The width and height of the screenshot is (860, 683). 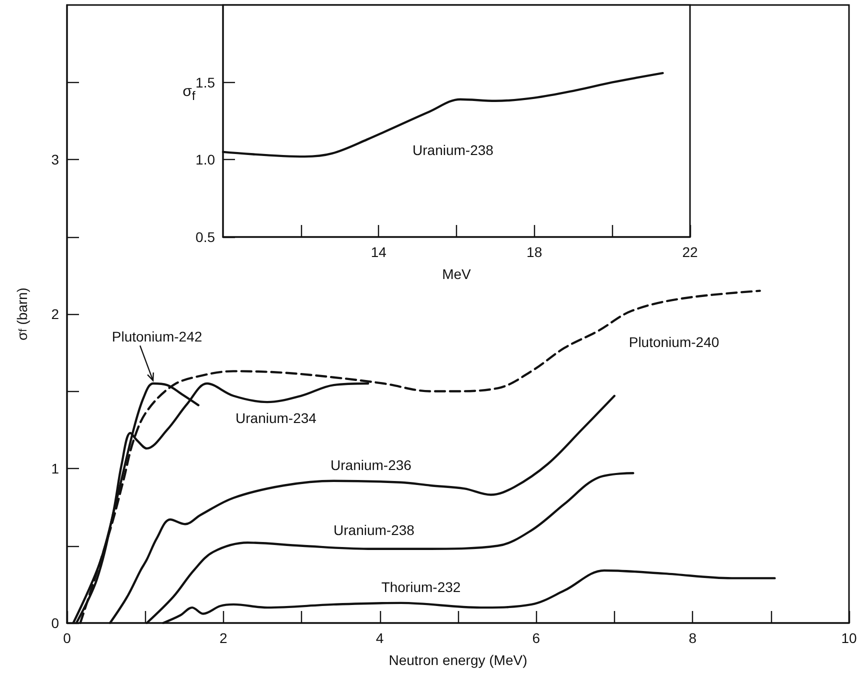 I want to click on annotation: Plutonium-240, so click(x=674, y=342).